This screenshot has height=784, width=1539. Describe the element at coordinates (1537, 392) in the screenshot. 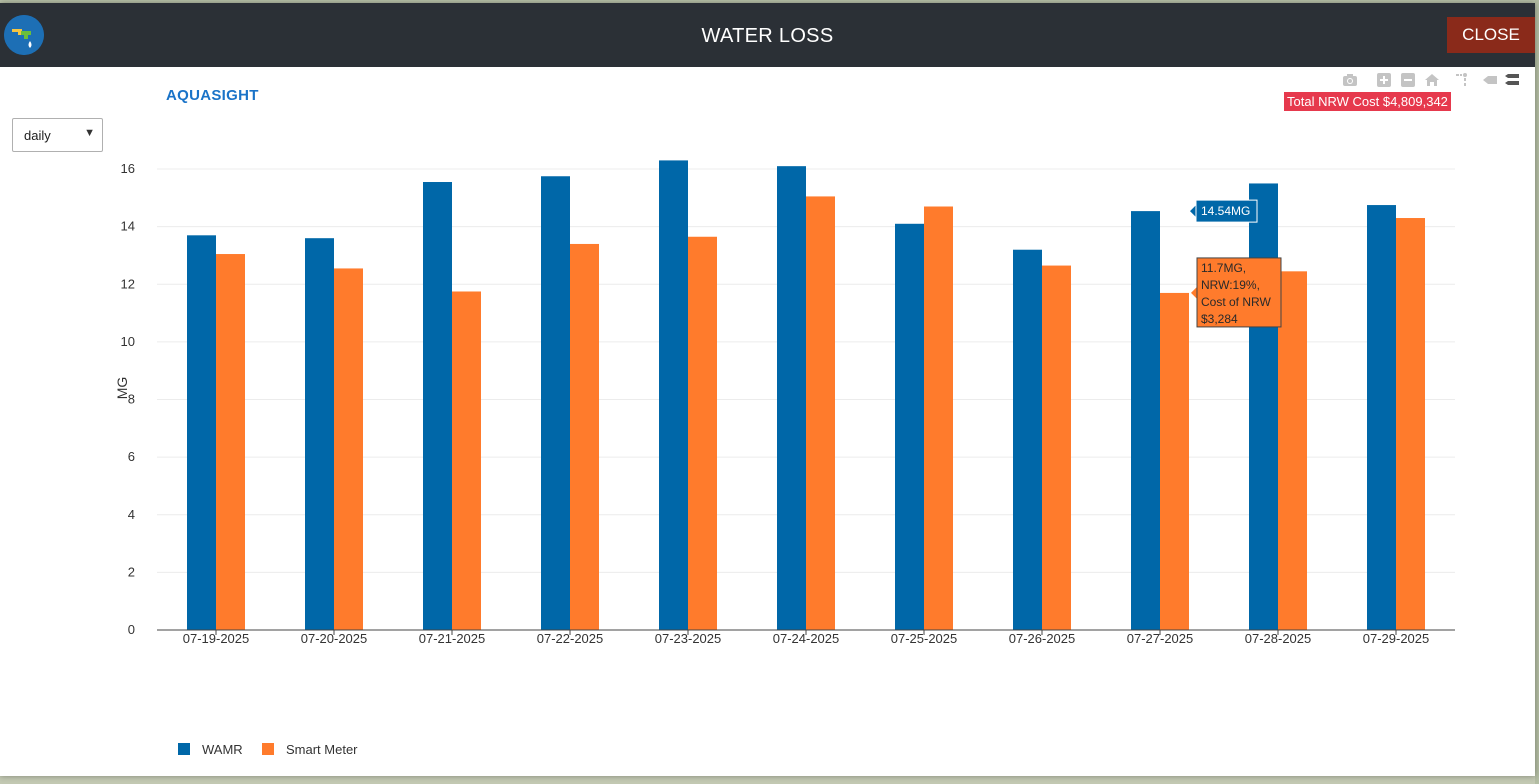

I see `map-background-right` at that location.